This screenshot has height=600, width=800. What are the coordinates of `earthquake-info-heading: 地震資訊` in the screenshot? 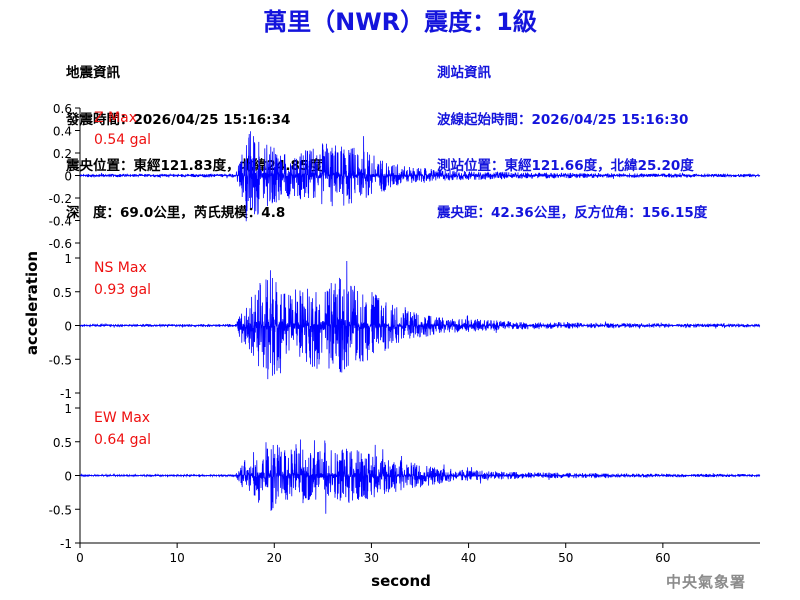 It's located at (93, 73).